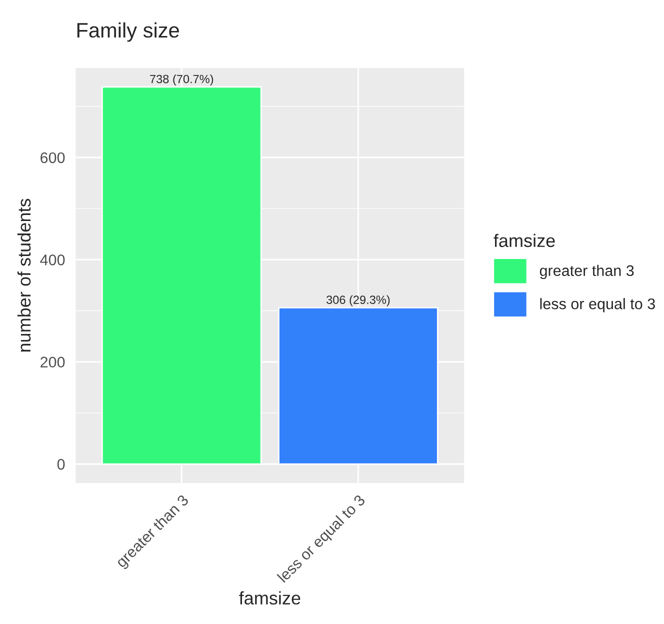 The width and height of the screenshot is (664, 624). What do you see at coordinates (128, 32) in the screenshot?
I see `chart-title: Family size` at bounding box center [128, 32].